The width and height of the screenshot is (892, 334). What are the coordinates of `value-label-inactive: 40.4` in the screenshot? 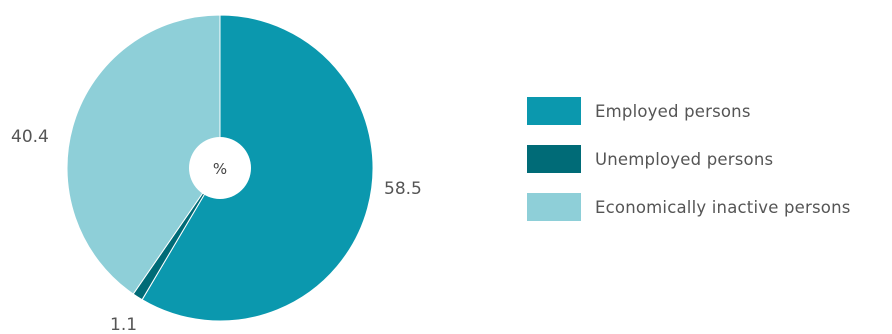 It's located at (30, 137).